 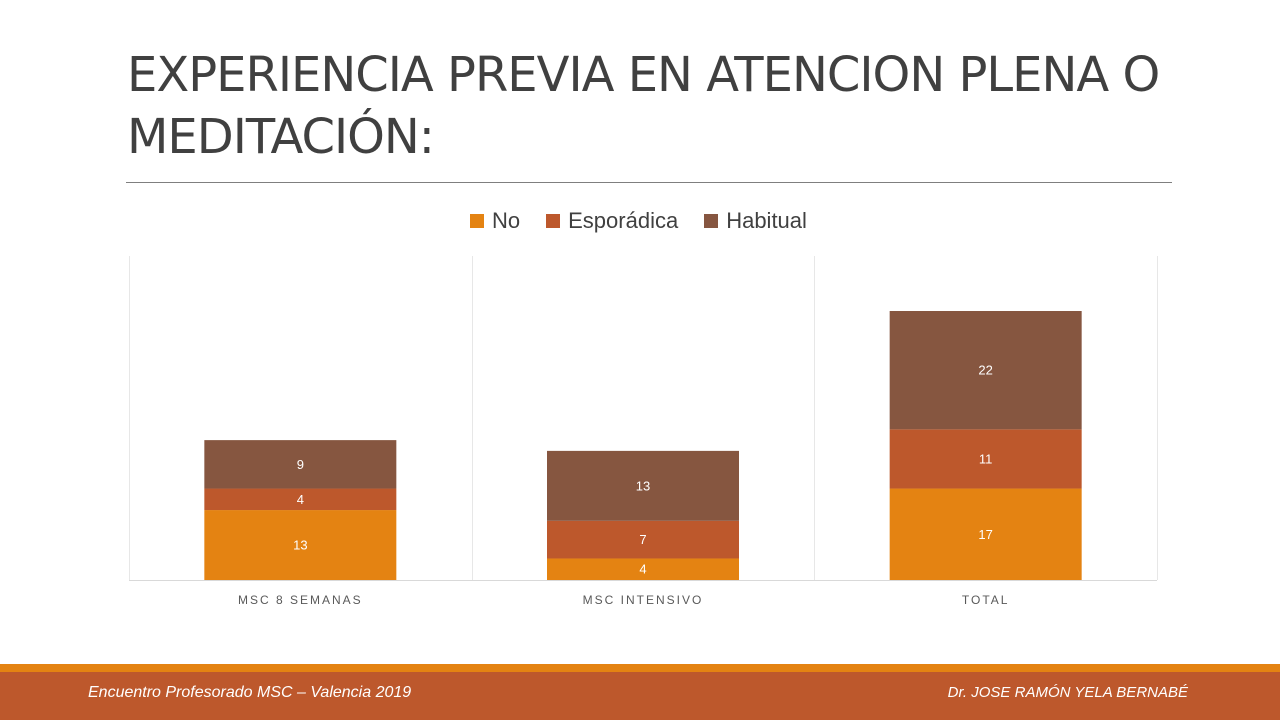 I want to click on legend-label-habitual: Habitual, so click(x=766, y=220).